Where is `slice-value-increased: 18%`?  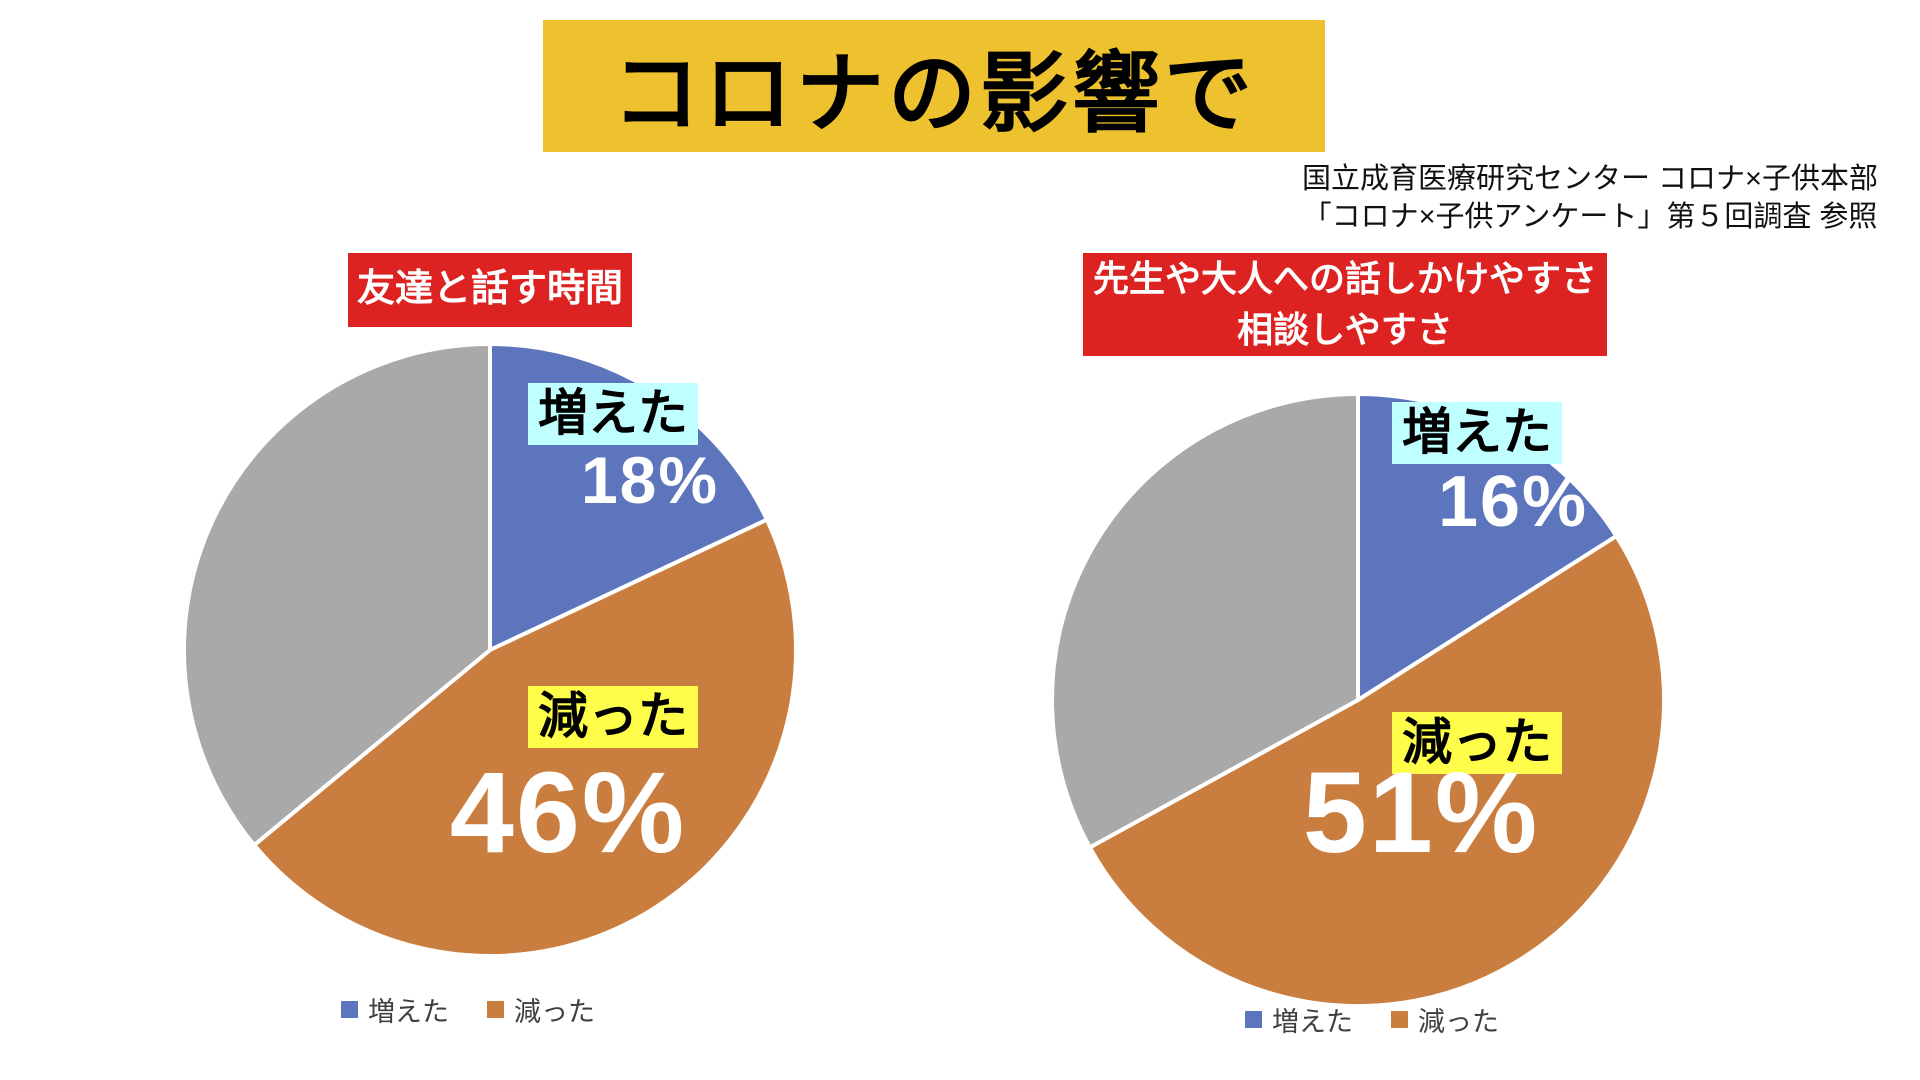 slice-value-increased: 18% is located at coordinates (650, 480).